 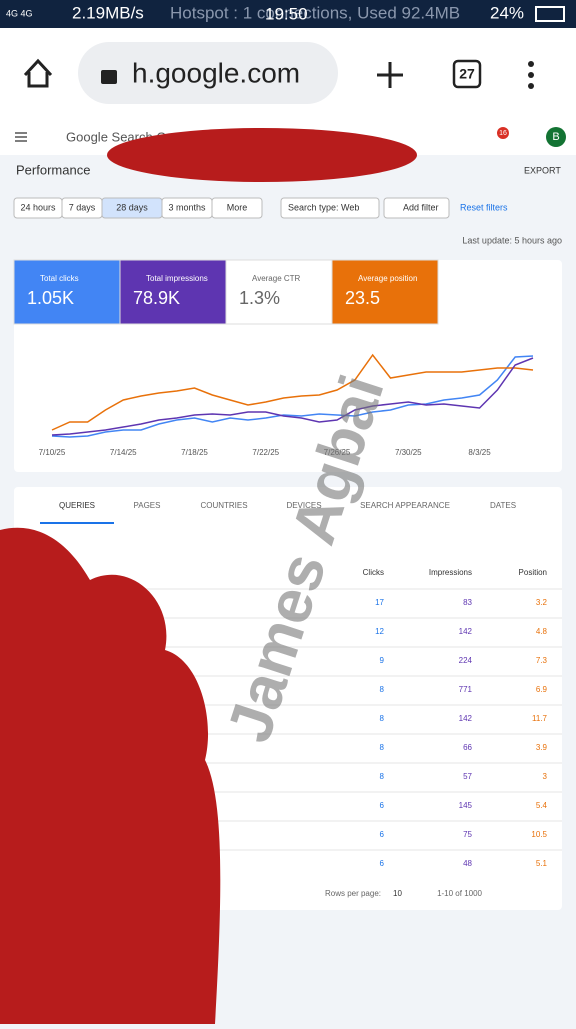 What do you see at coordinates (408, 452) in the screenshot?
I see `x-tick-label: 7/30/25` at bounding box center [408, 452].